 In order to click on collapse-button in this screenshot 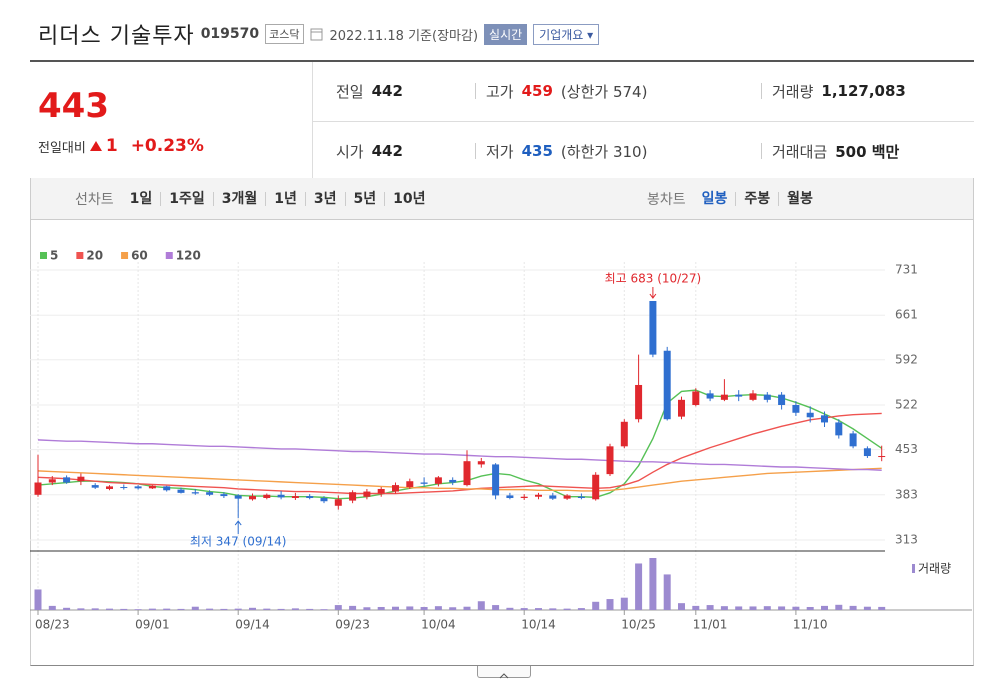, I will do `click(504, 672)`.